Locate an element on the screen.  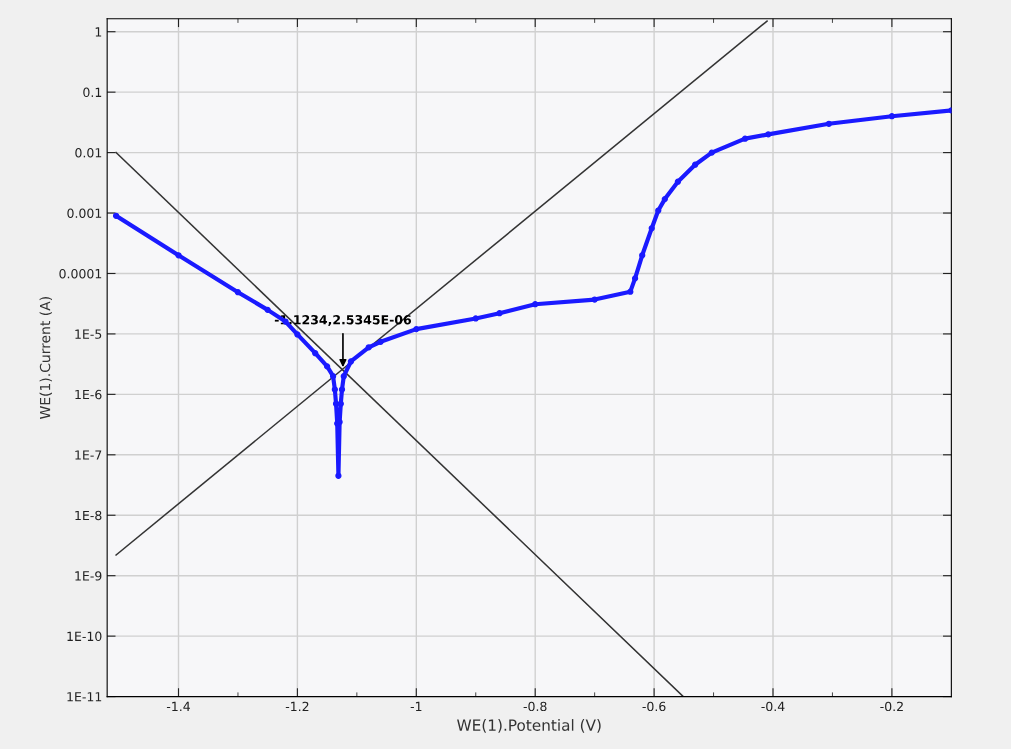
y-tick-label: 1E-5 is located at coordinates (88, 334).